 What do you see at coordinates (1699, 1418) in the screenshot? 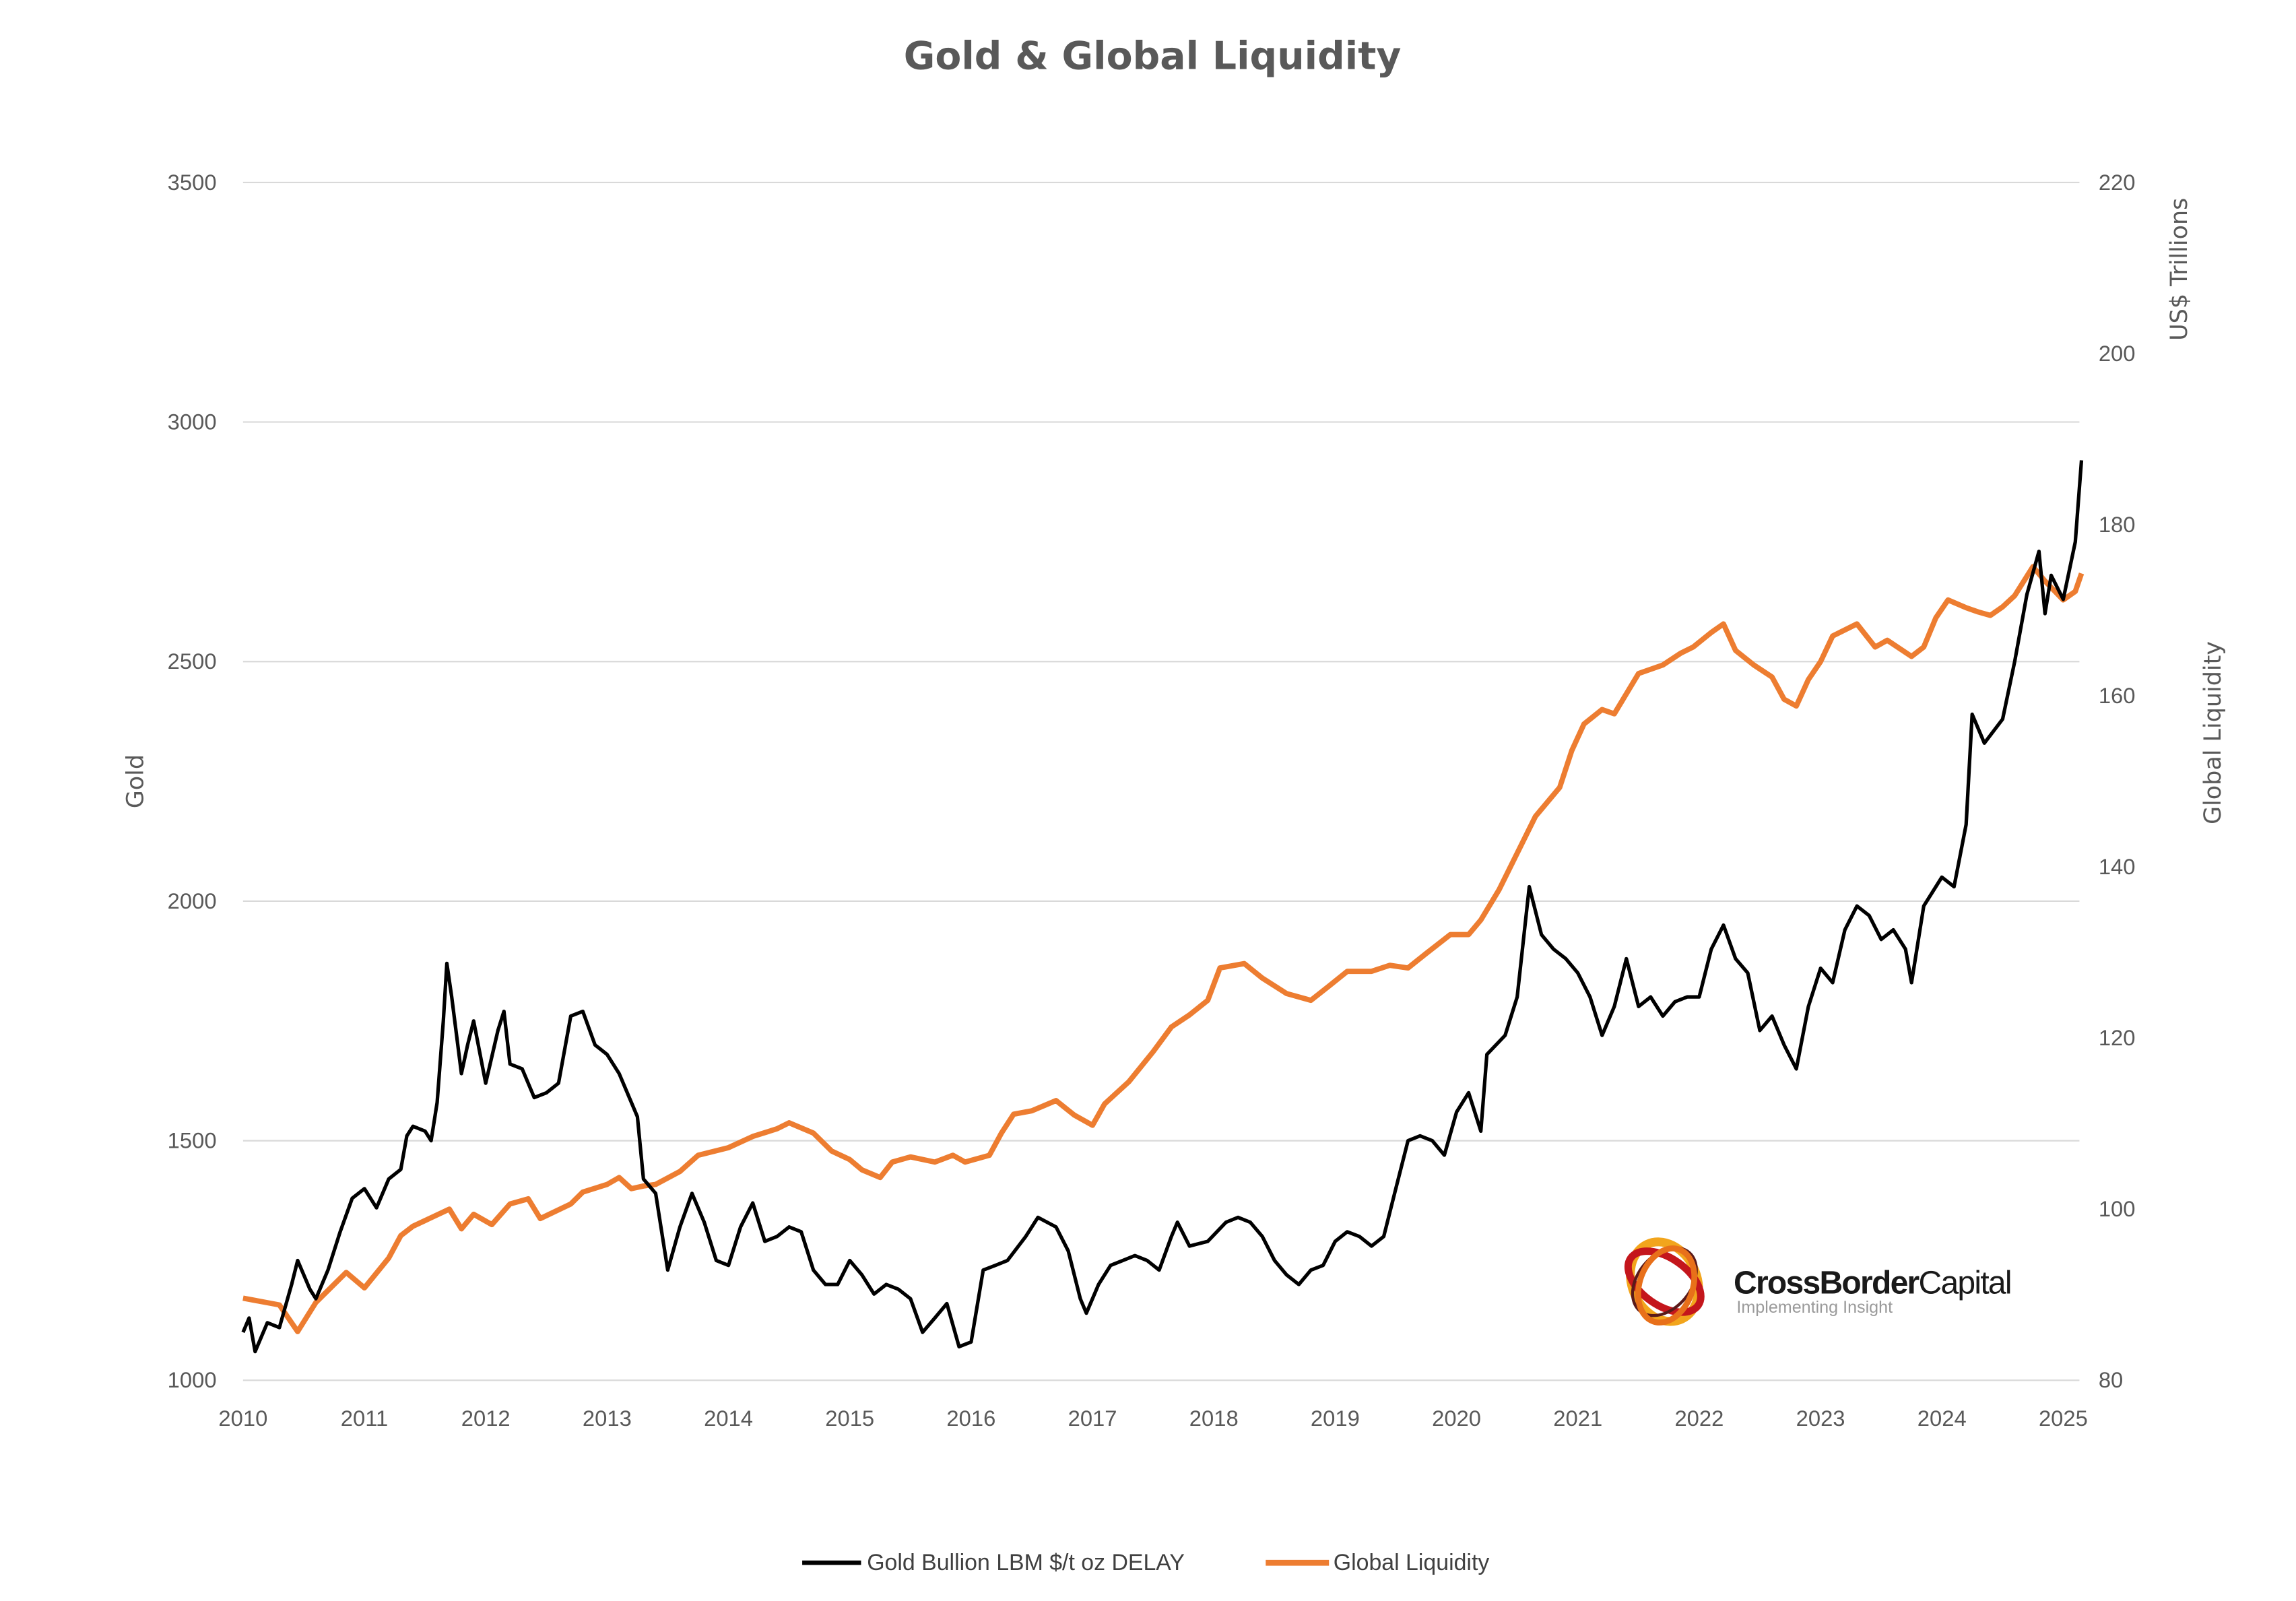
I see `x-tick-label: 2022` at bounding box center [1699, 1418].